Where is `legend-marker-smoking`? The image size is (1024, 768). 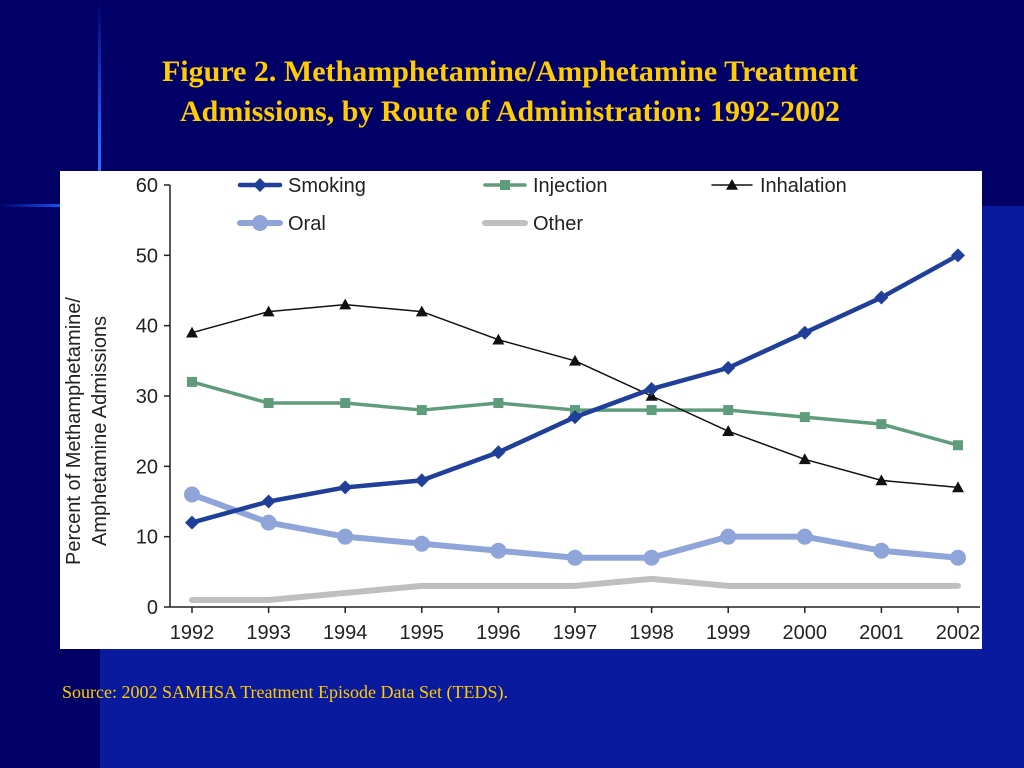 legend-marker-smoking is located at coordinates (260, 185).